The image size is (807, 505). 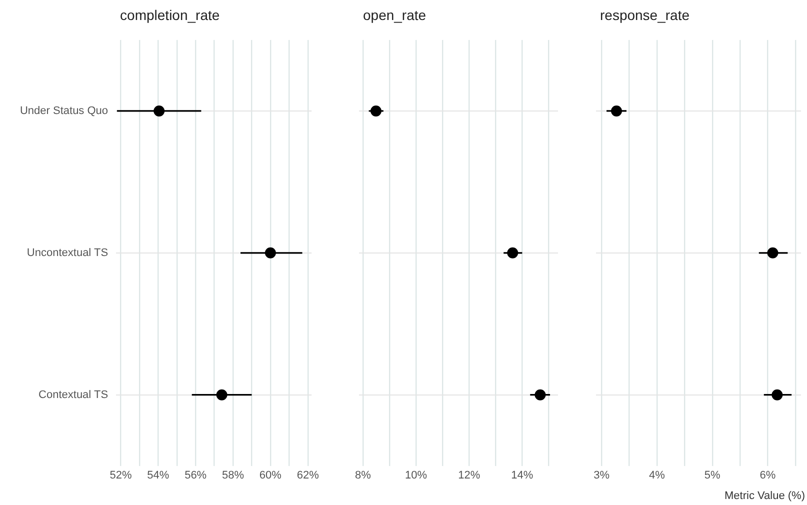 What do you see at coordinates (657, 475) in the screenshot?
I see `x-tick-label: 4%` at bounding box center [657, 475].